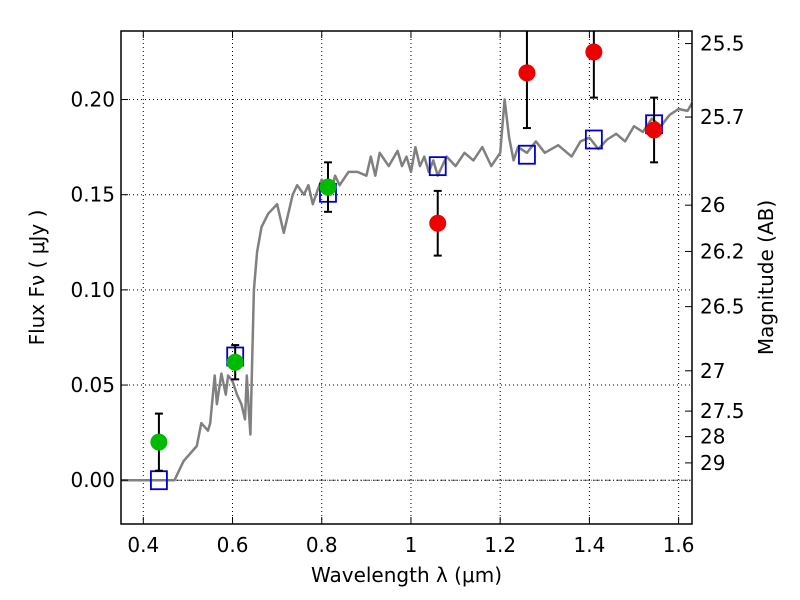 The height and width of the screenshot is (600, 800). What do you see at coordinates (589, 545) in the screenshot?
I see `x-tick-label: 1.4` at bounding box center [589, 545].